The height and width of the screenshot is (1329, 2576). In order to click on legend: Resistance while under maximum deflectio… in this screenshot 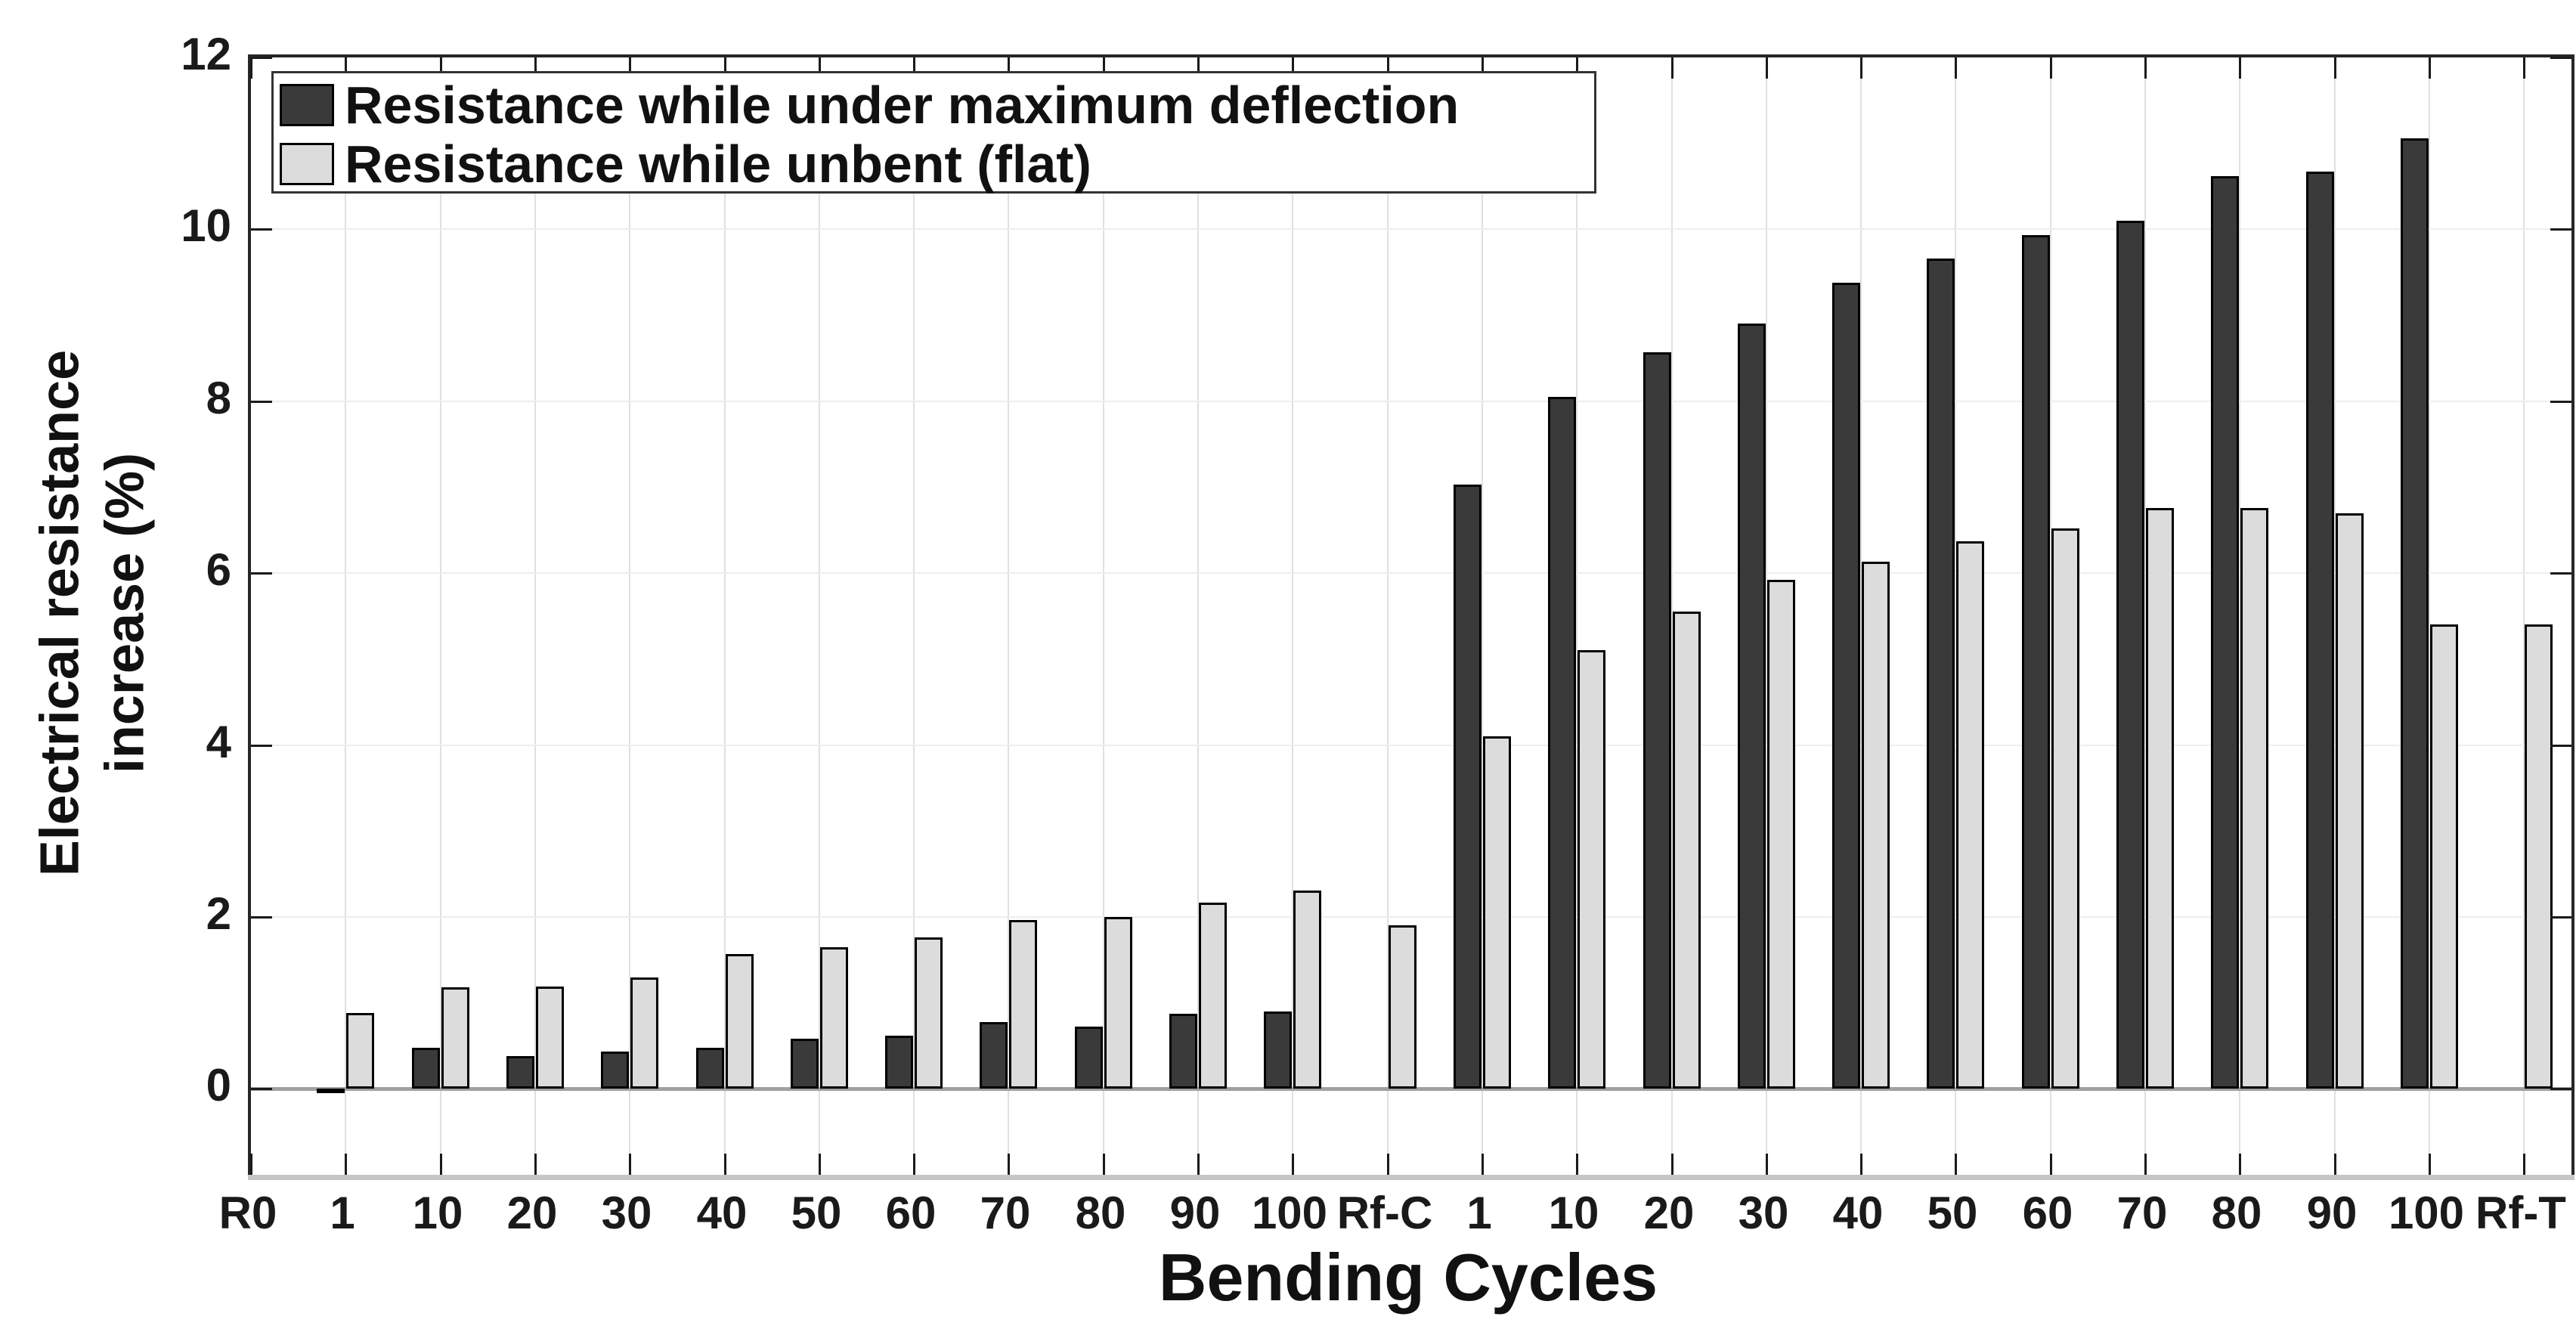, I will do `click(933, 132)`.